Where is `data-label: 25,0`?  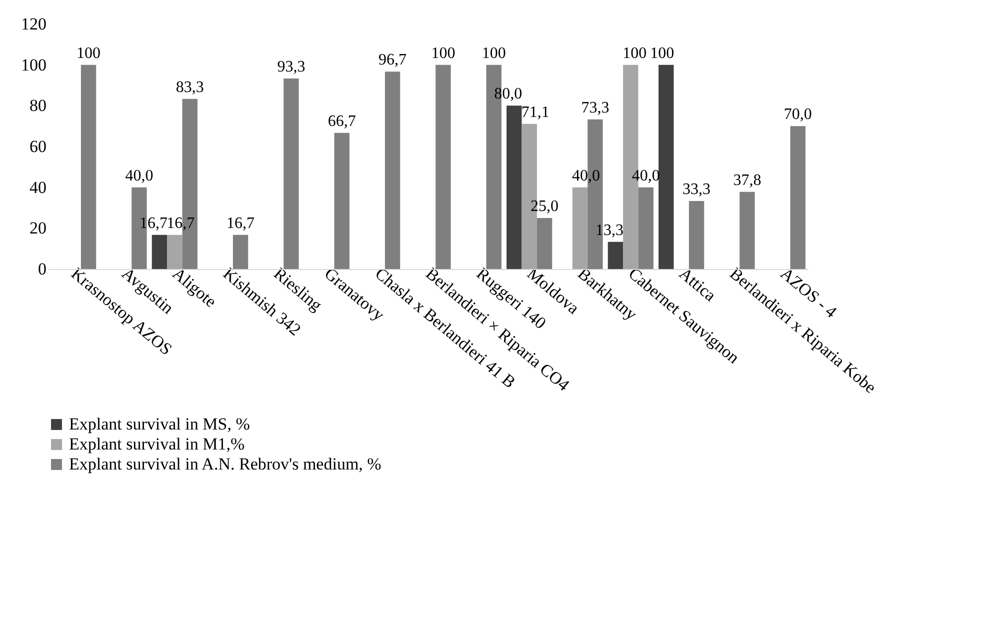
data-label: 25,0 is located at coordinates (544, 206).